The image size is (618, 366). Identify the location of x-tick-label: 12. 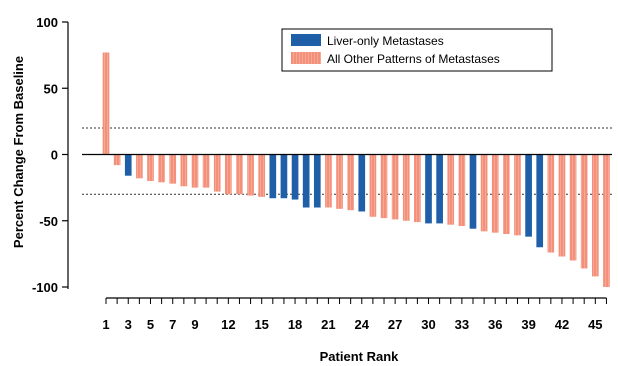
(228, 324).